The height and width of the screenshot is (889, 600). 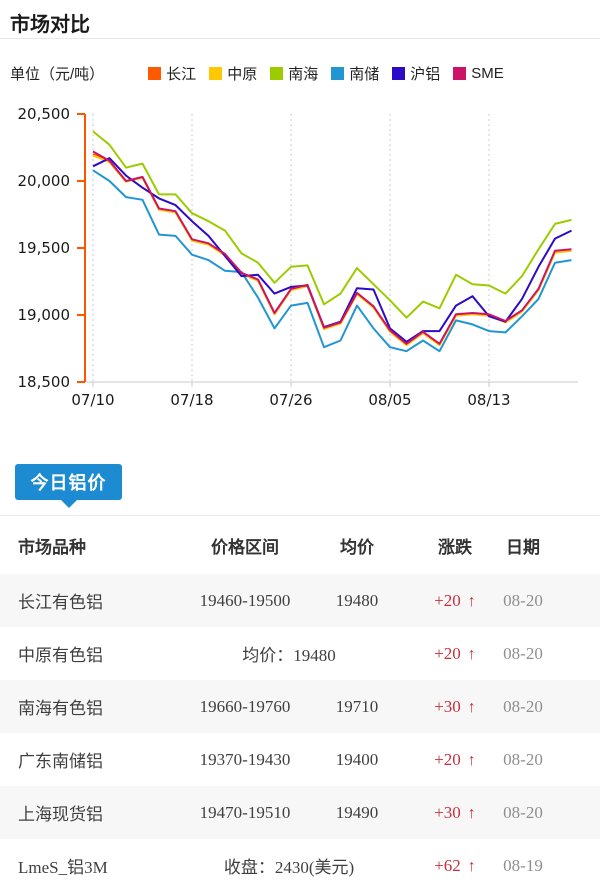 I want to click on legend-item-中原: 中原, so click(x=233, y=73).